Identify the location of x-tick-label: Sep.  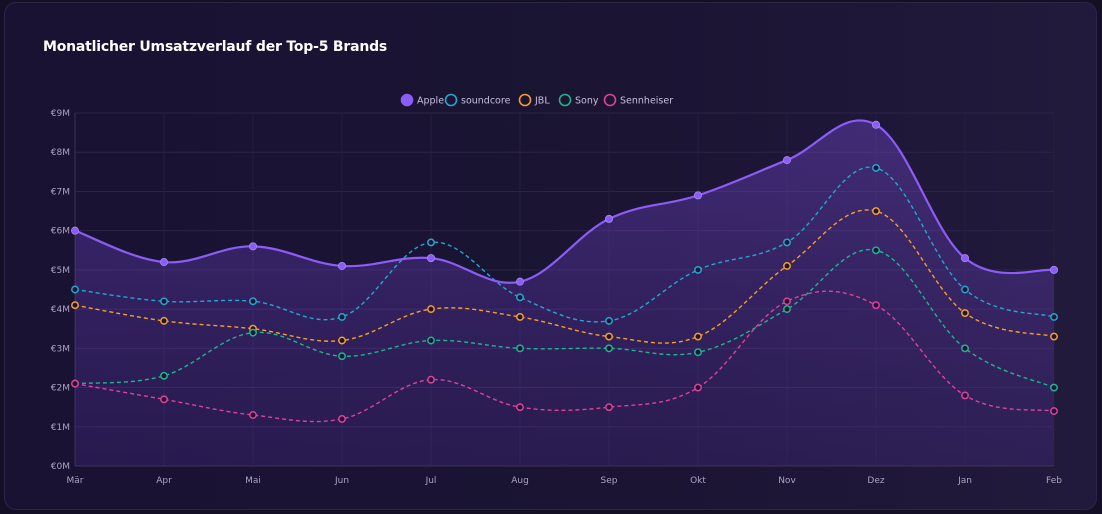
(609, 481).